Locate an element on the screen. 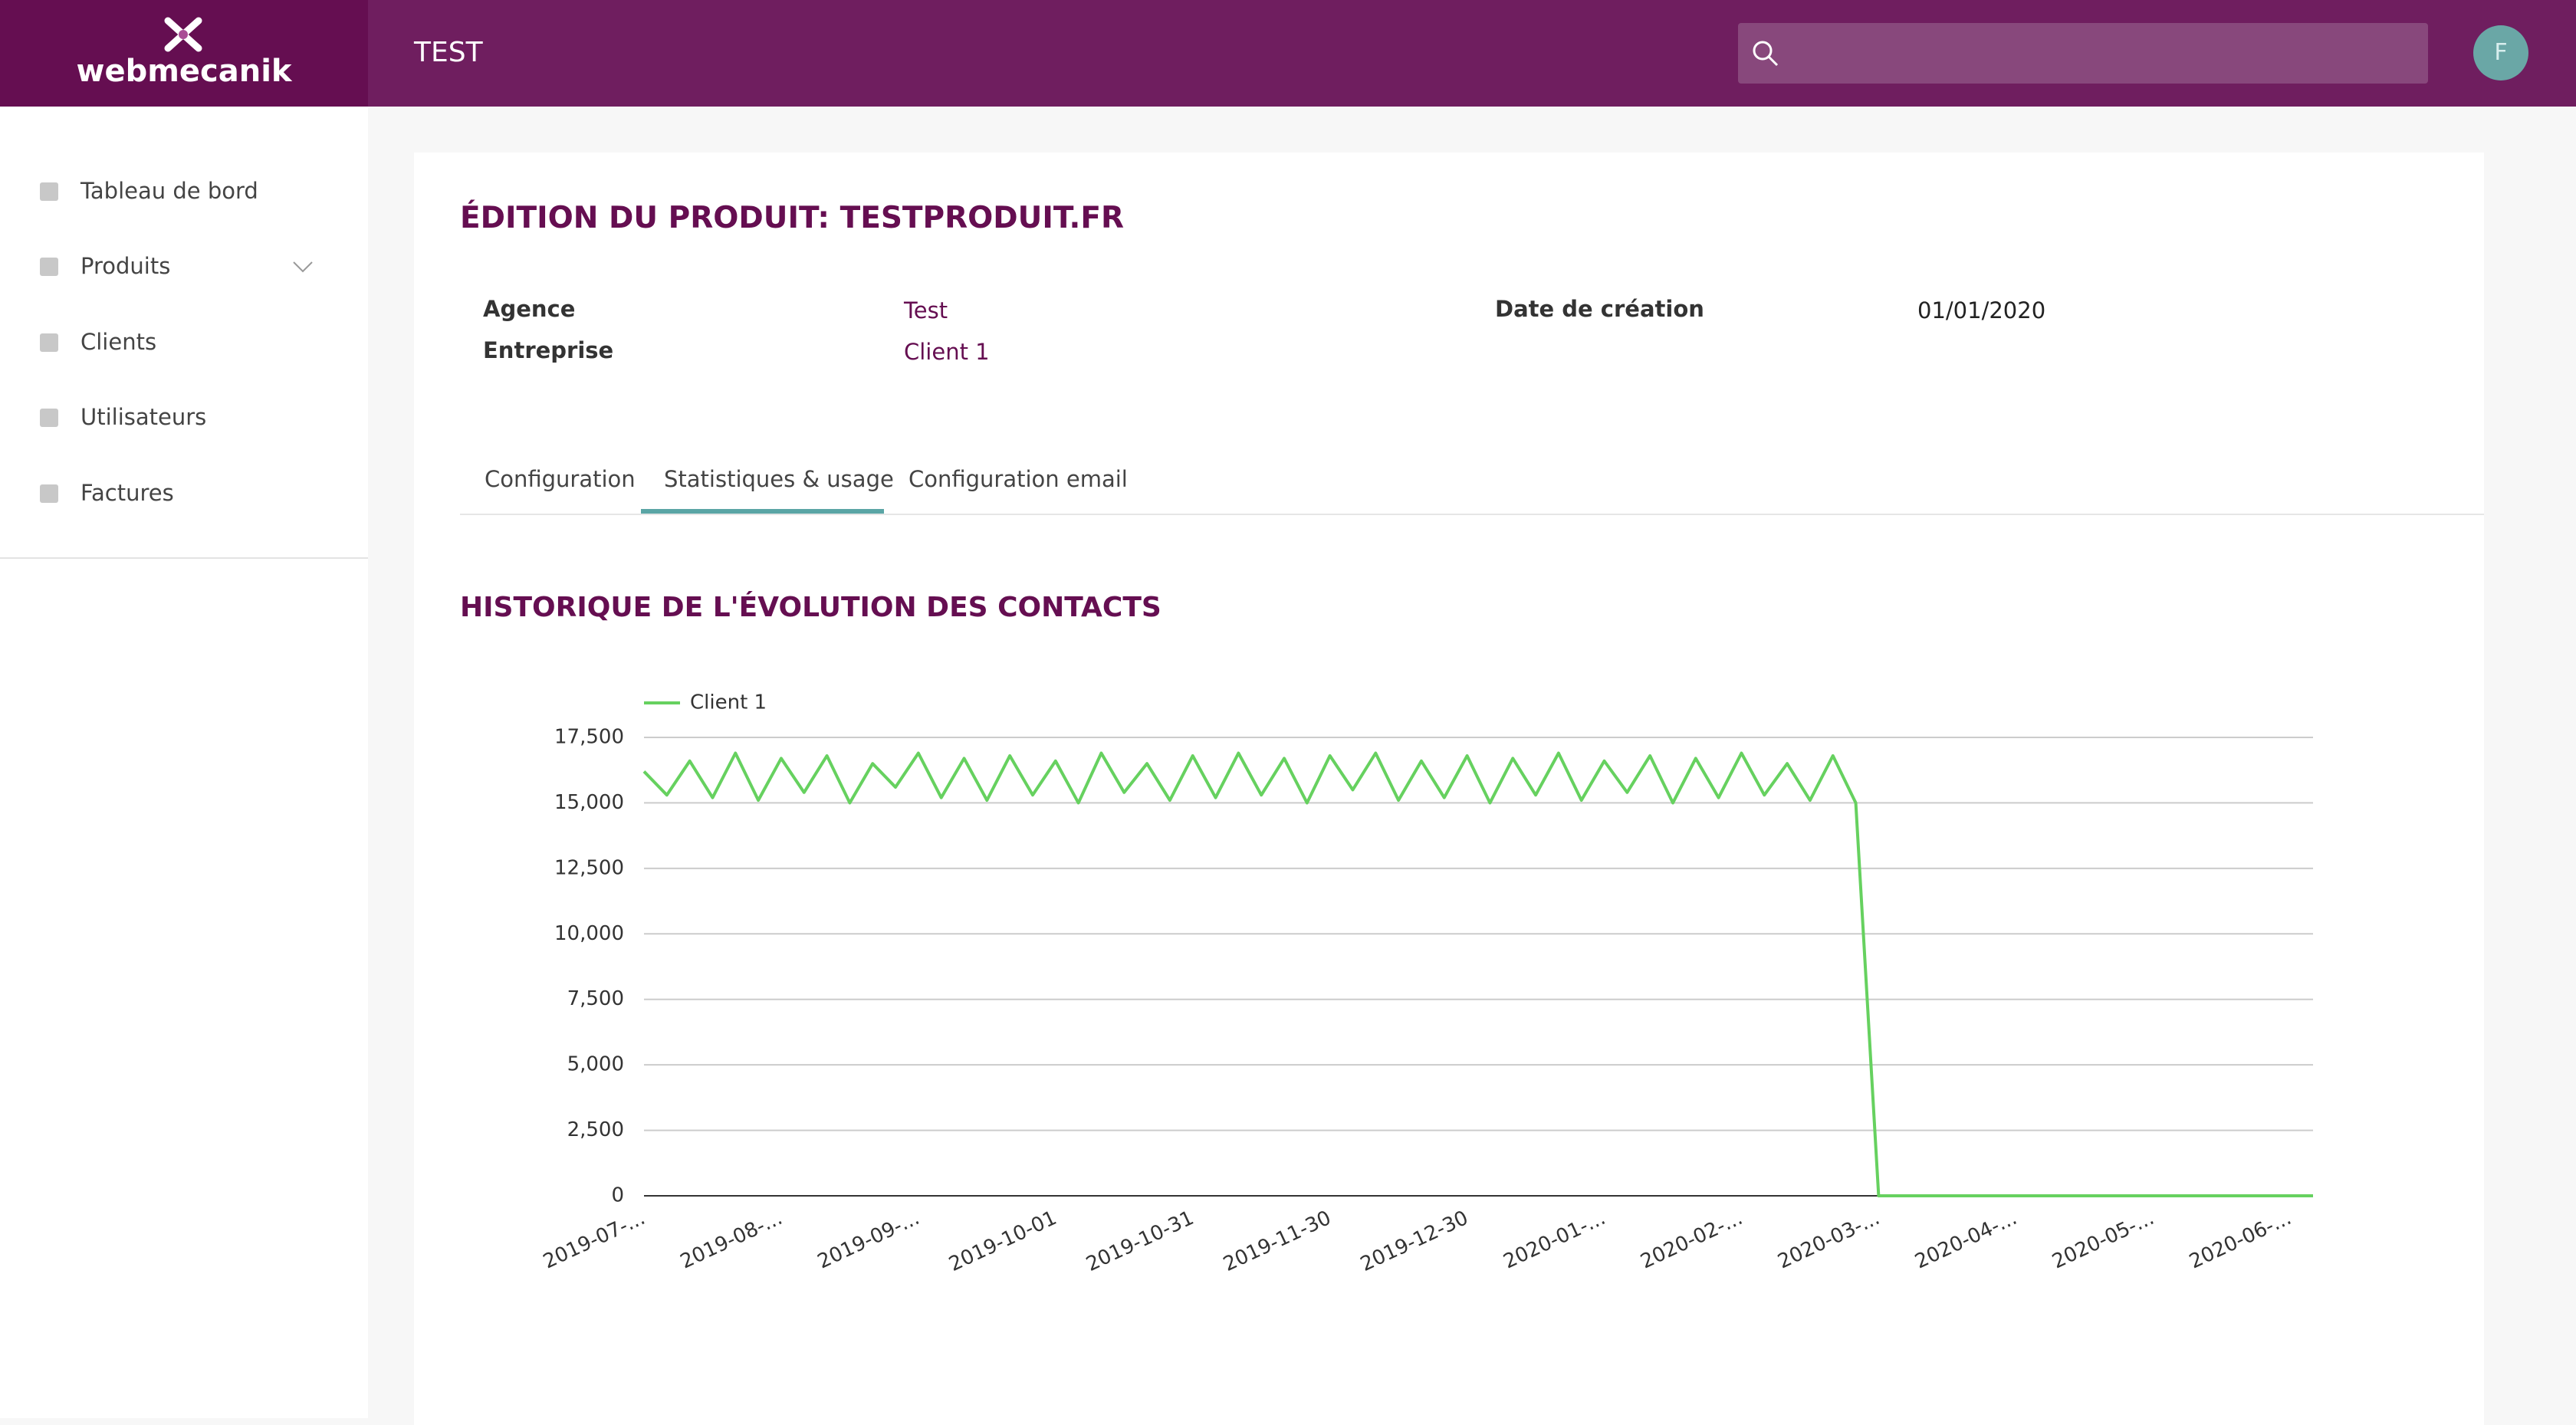 This screenshot has height=1425, width=2576. tab: Configuration is located at coordinates (560, 479).